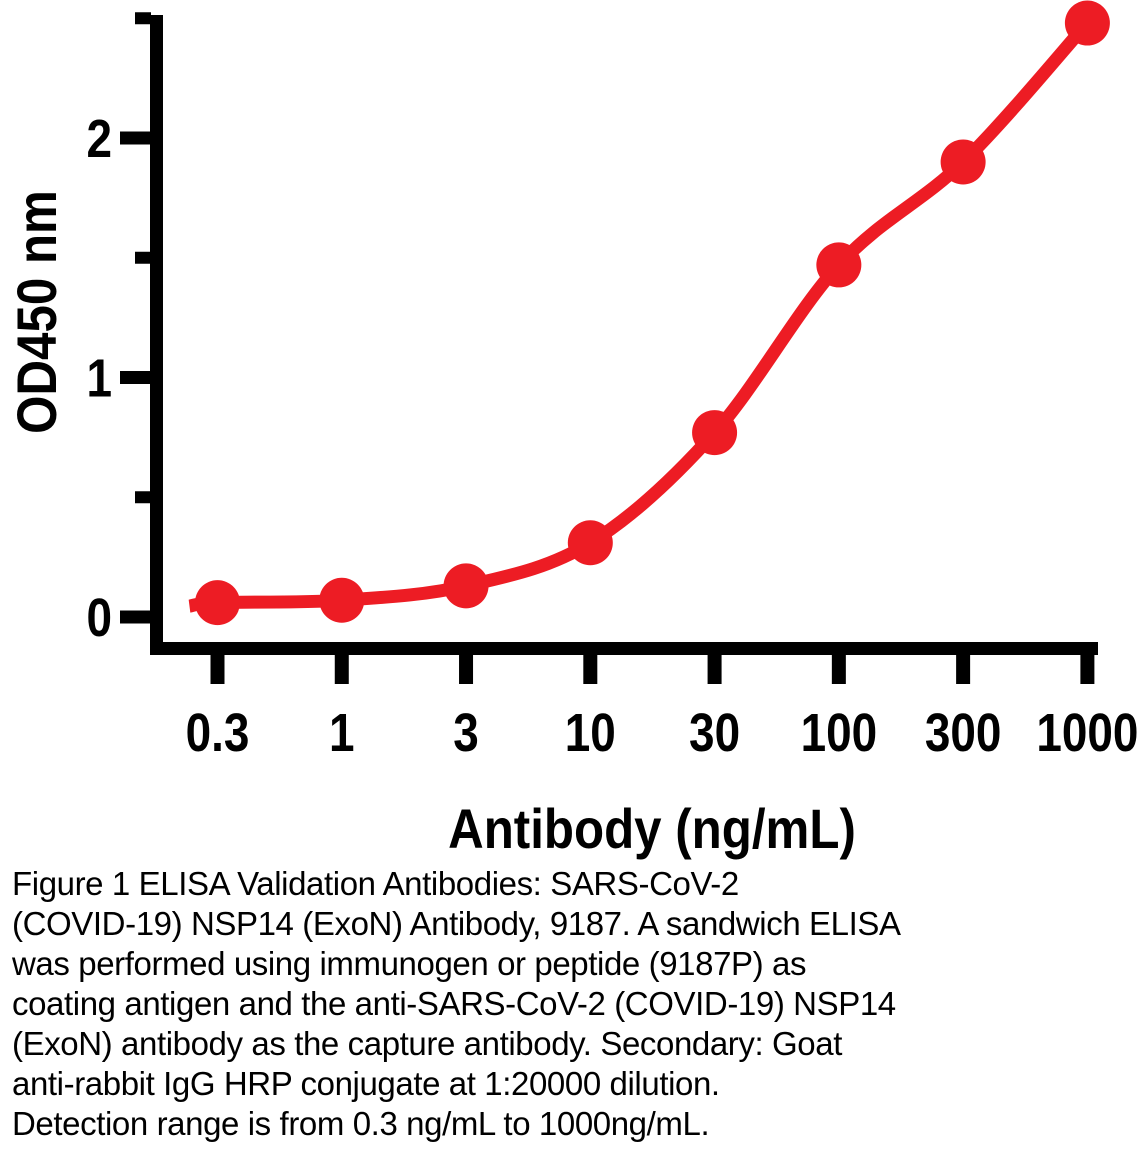 This screenshot has height=1155, width=1145. I want to click on x-tick-label: 3, so click(466, 733).